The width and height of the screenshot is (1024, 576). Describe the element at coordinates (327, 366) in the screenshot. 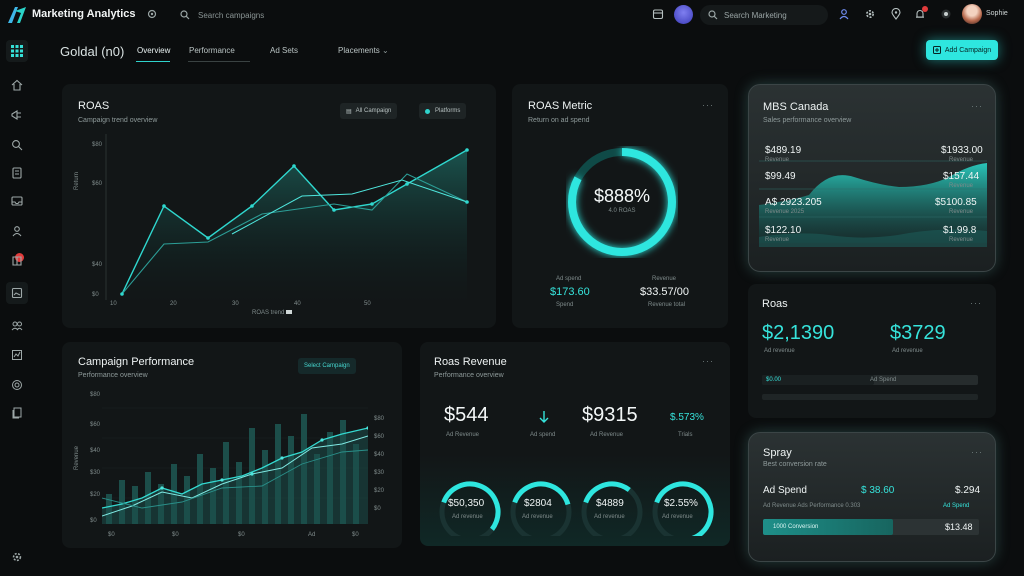

I see `select-campaign-chip: Select Campaign` at that location.